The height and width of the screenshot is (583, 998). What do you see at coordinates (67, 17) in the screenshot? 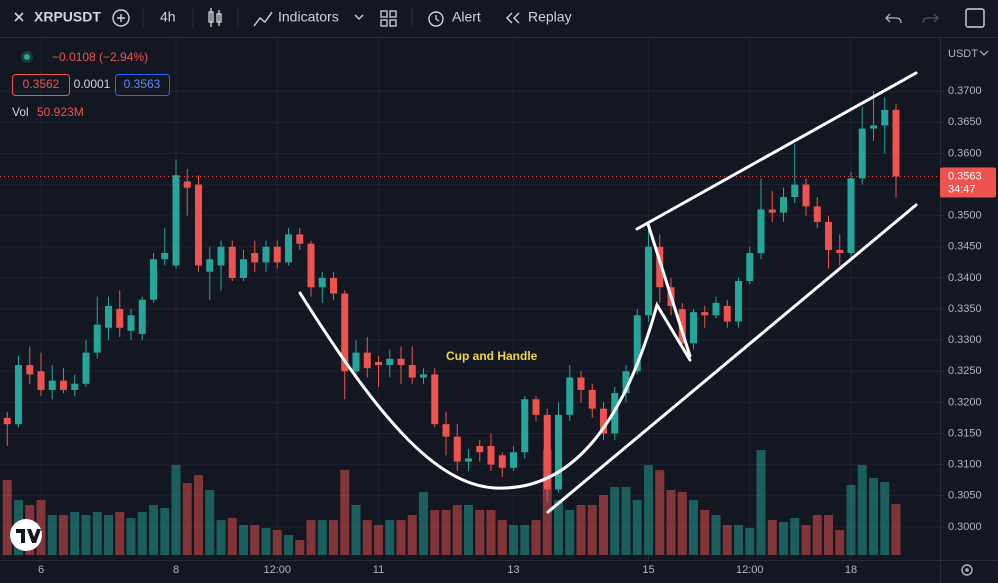
I see `symbol: XRPUSDT` at bounding box center [67, 17].